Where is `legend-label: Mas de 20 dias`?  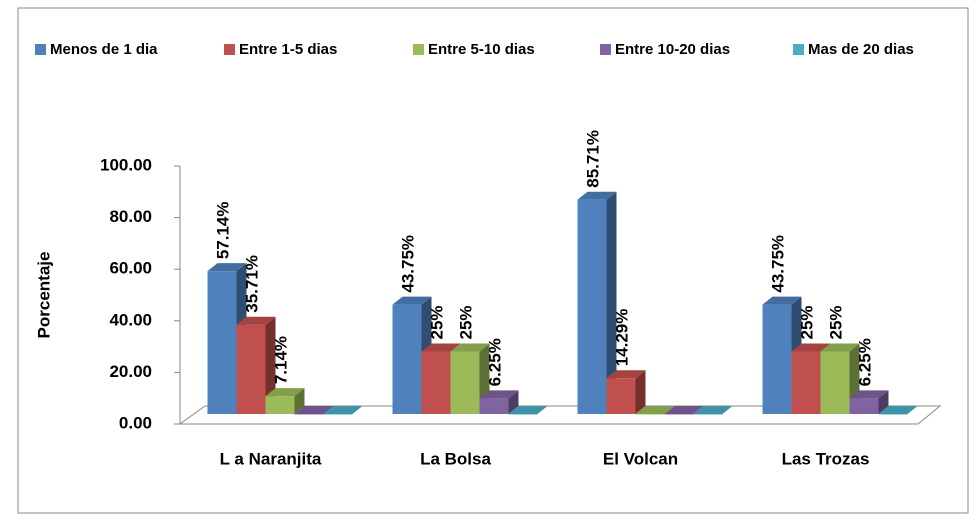 legend-label: Mas de 20 dias is located at coordinates (861, 49).